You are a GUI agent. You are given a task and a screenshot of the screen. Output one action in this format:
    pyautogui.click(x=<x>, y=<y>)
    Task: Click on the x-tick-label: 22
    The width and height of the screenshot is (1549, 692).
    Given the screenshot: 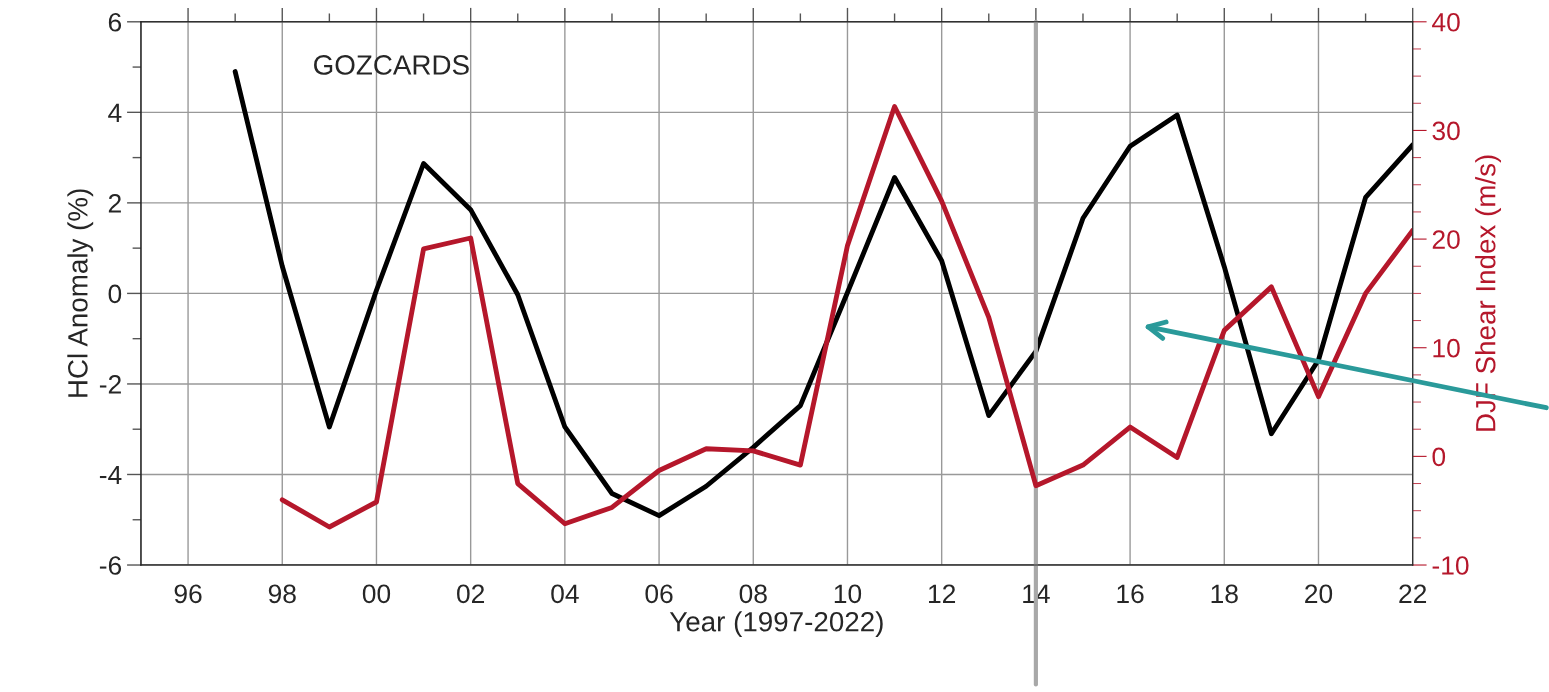 What is the action you would take?
    pyautogui.click(x=1413, y=593)
    